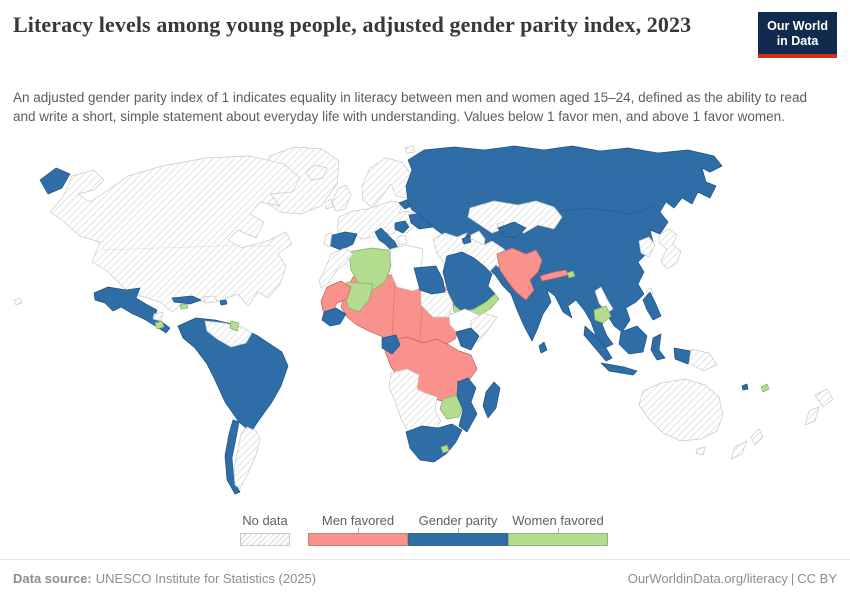 This screenshot has height=600, width=850. I want to click on region-guyana, so click(234, 326).